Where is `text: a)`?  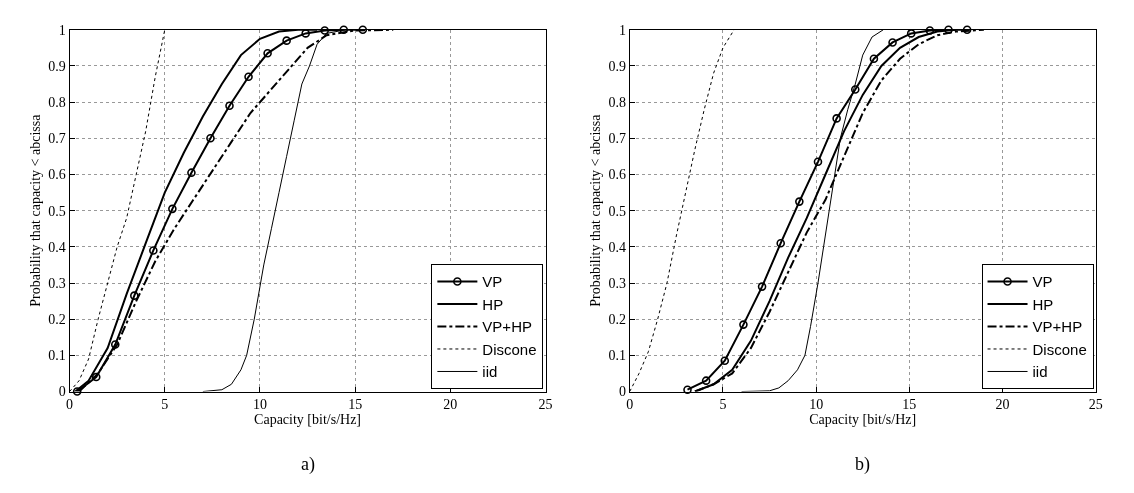 text: a) is located at coordinates (308, 464).